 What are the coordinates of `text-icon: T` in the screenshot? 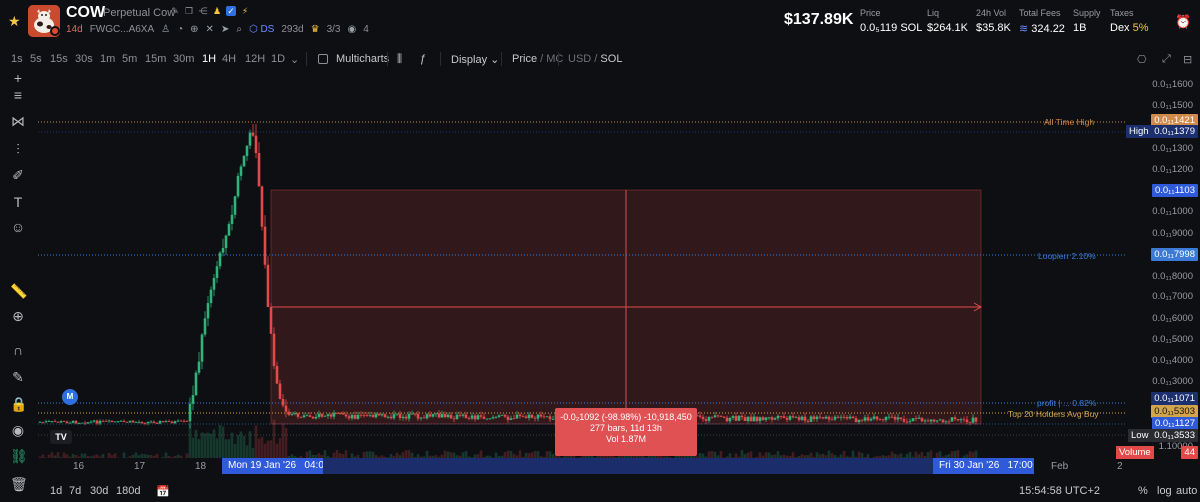 It's located at (18, 202).